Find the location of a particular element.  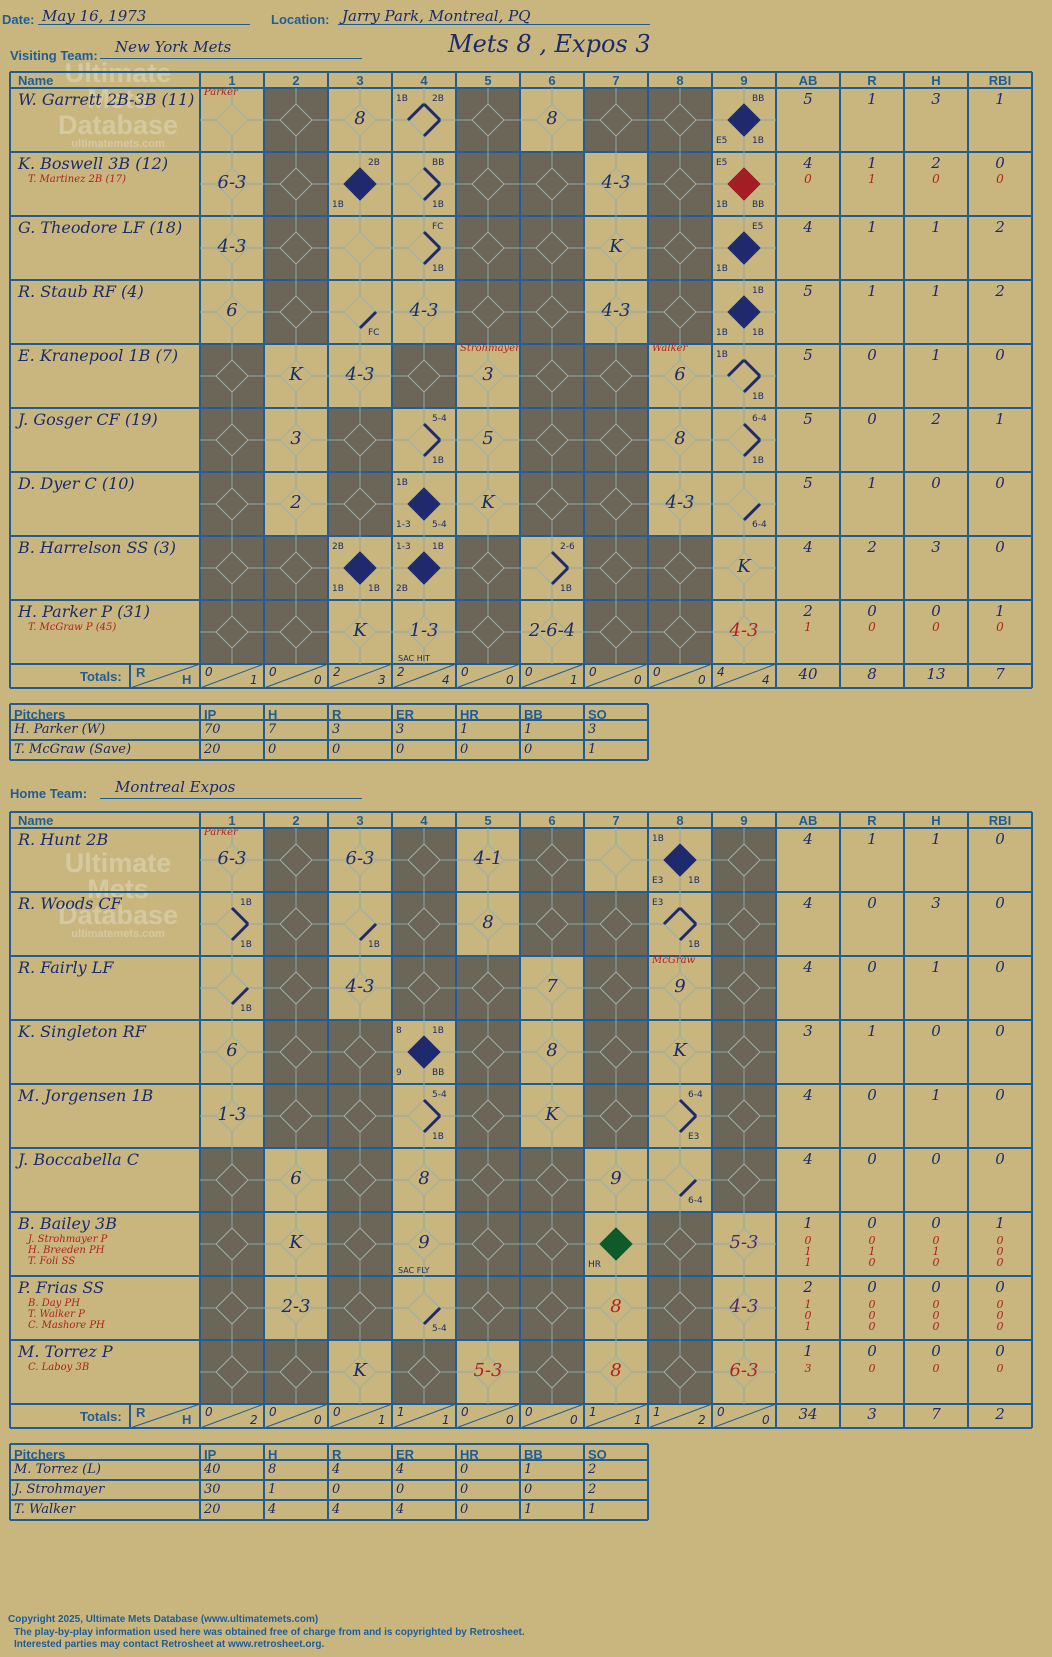

column-header-5: 5 is located at coordinates (488, 820).